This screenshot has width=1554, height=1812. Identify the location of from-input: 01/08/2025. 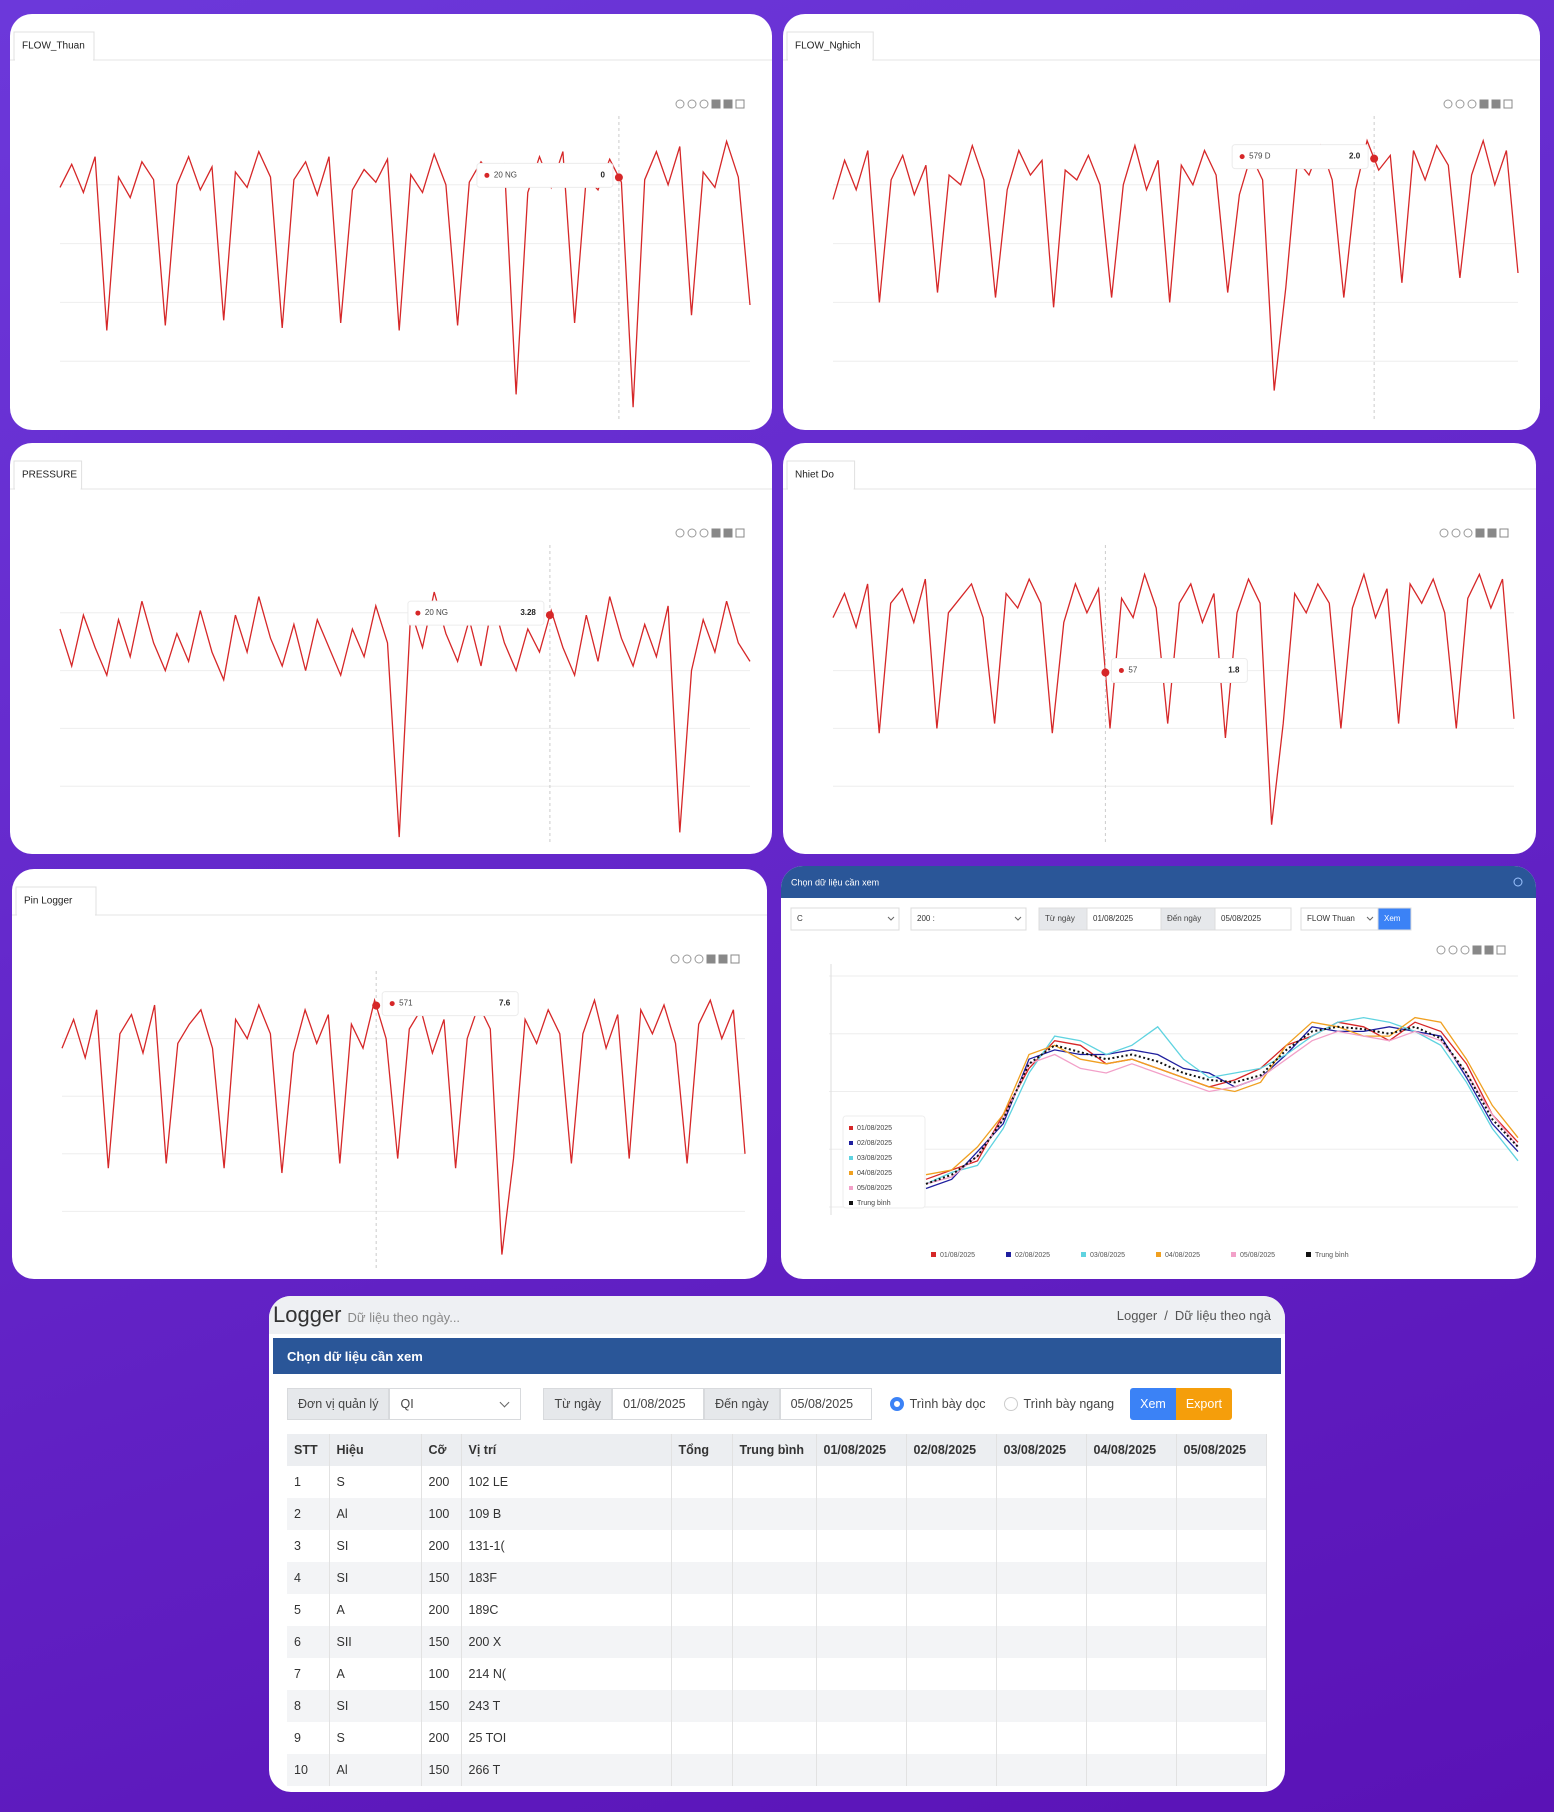
(658, 1404).